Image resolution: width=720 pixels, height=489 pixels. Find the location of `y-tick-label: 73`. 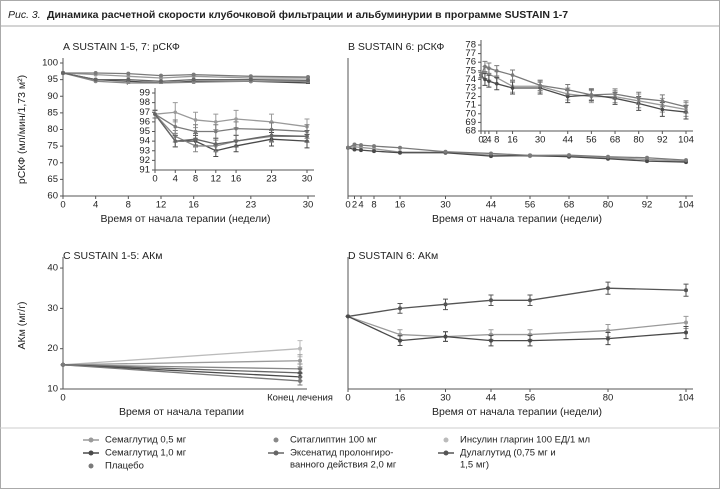

y-tick-label: 73 is located at coordinates (470, 88).